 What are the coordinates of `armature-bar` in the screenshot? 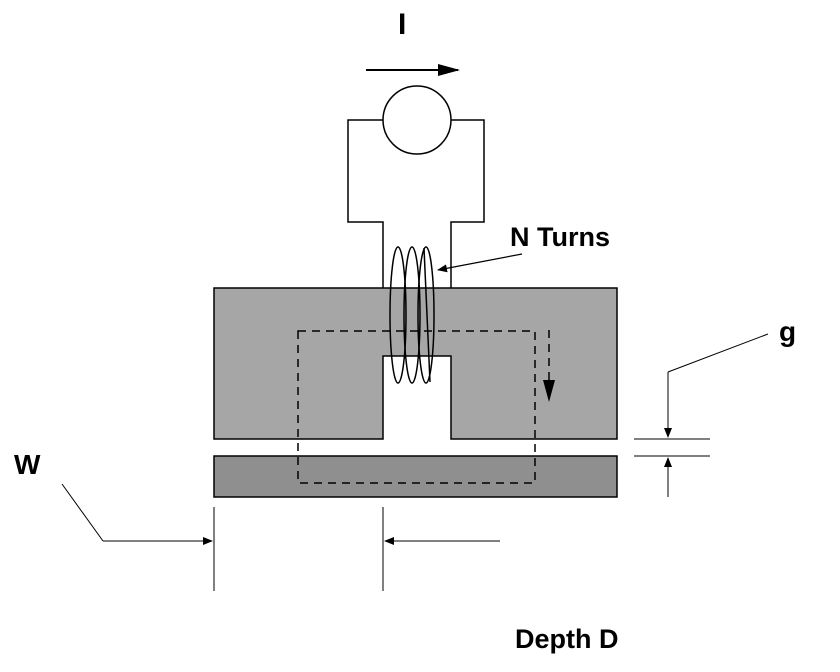 It's located at (415, 476).